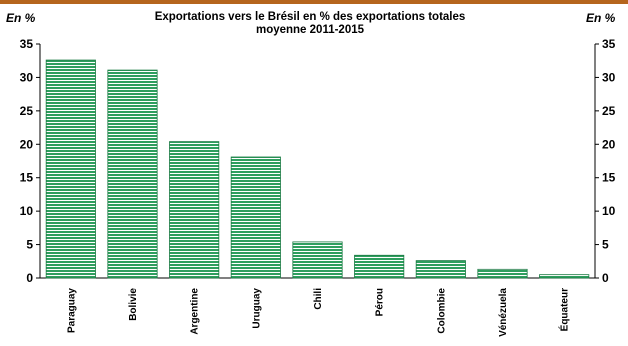 The width and height of the screenshot is (628, 346). What do you see at coordinates (133, 304) in the screenshot?
I see `x-category-label: Bolivie` at bounding box center [133, 304].